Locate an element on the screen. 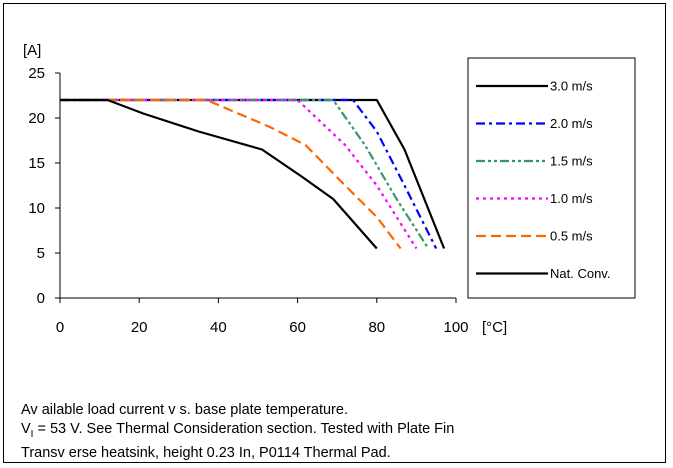  y-axis-label: [A] is located at coordinates (32, 50).